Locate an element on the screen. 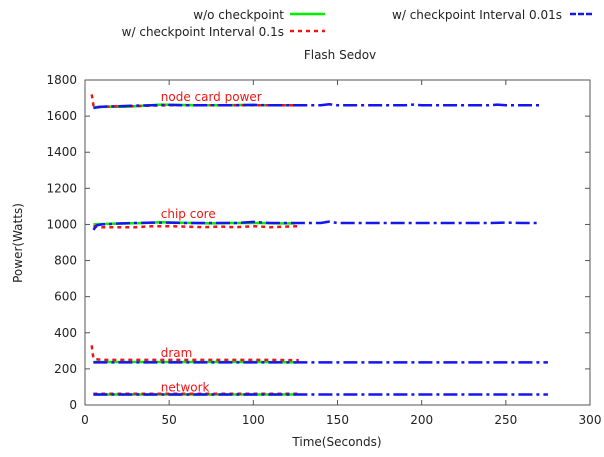 This screenshot has height=457, width=604. y-tick-label: 1600 is located at coordinates (61, 116).